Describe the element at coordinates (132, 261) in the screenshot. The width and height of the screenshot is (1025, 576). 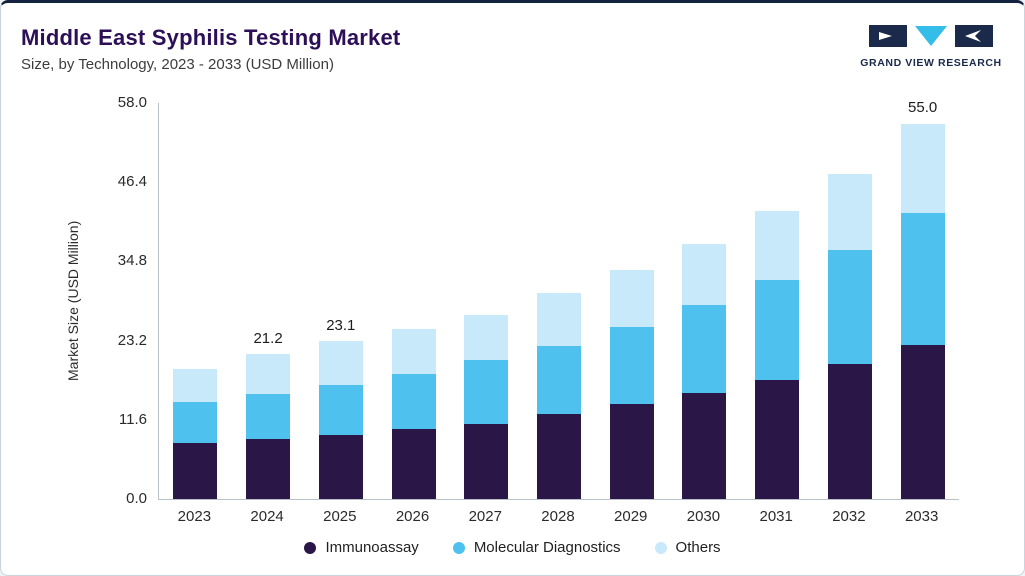
I see `y-tick-34.8: 34.8` at that location.